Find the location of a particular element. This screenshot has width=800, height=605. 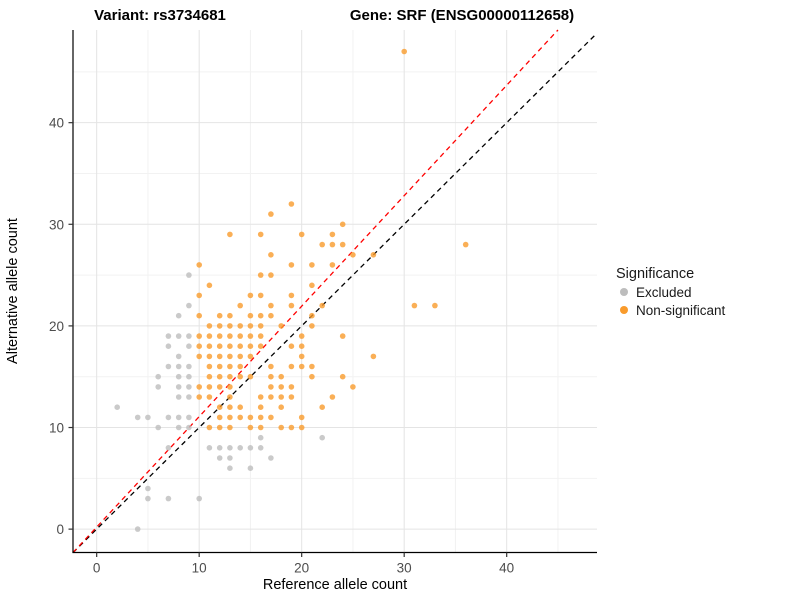

variant-title: Variant: rs3734681 is located at coordinates (160, 15).